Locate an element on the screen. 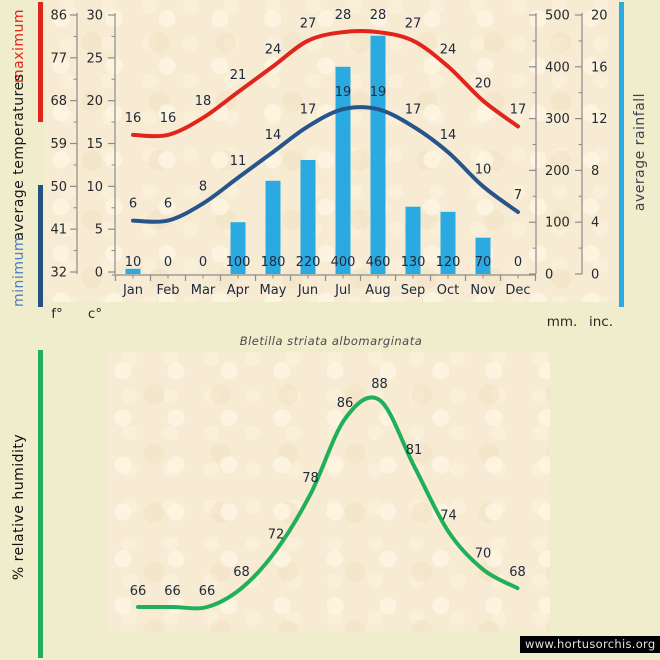 The width and height of the screenshot is (660, 660). axis-tick-label: 5 is located at coordinates (99, 230).